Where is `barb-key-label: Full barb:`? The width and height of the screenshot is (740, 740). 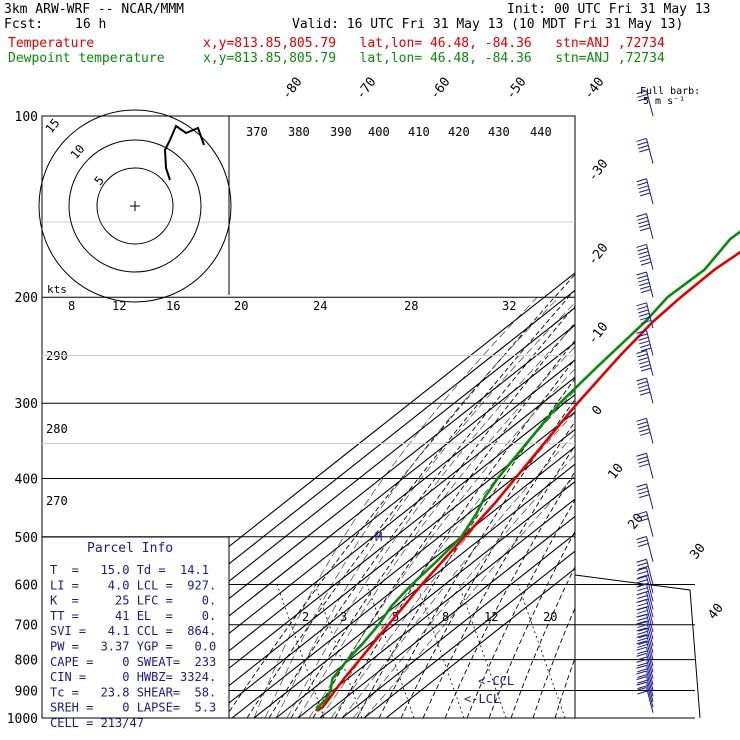
barb-key-label: Full barb: is located at coordinates (670, 91).